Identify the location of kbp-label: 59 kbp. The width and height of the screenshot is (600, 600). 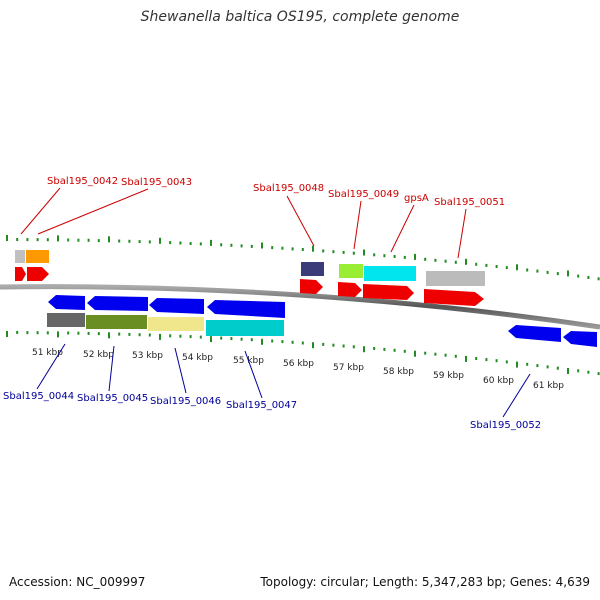
(448, 376).